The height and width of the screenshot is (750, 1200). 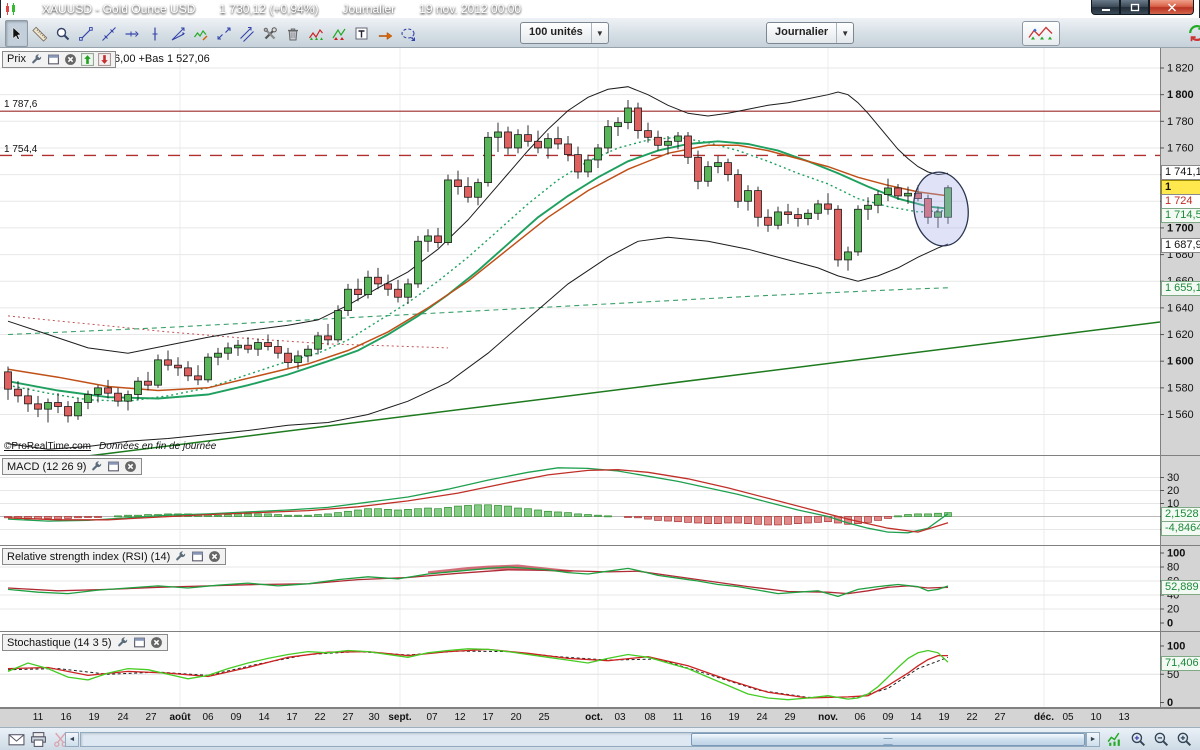 I want to click on price-panel-header: Prix, so click(x=59, y=59).